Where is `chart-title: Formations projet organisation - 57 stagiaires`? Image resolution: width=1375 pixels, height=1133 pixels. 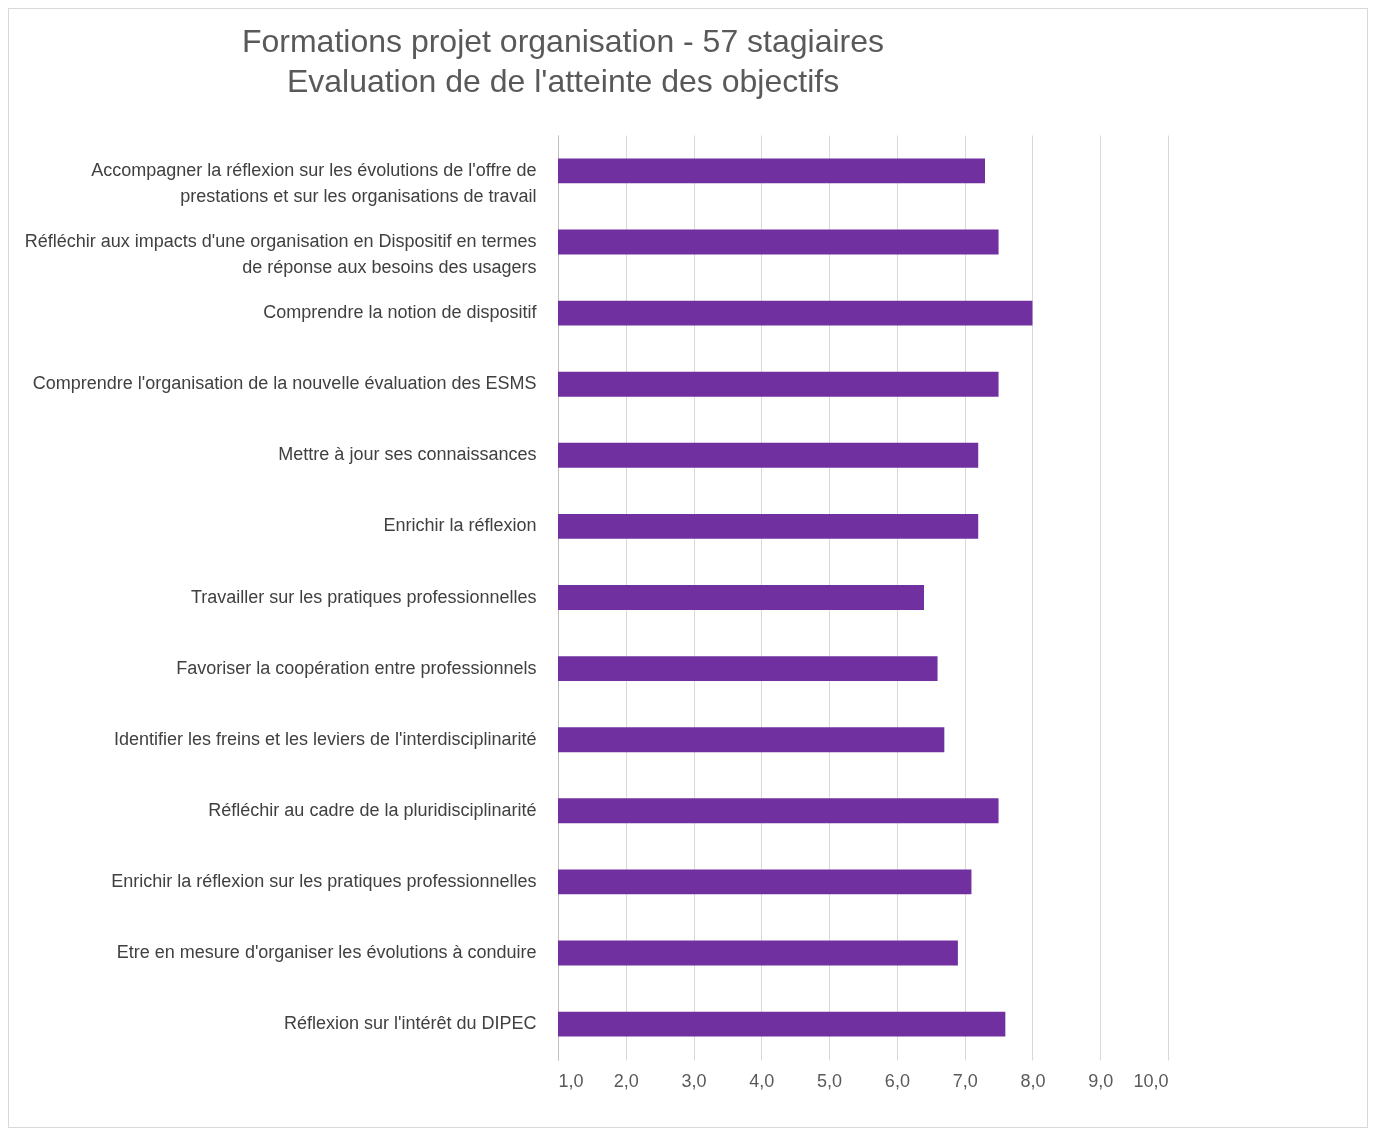
chart-title: Formations projet organisation - 57 stagiaires is located at coordinates (563, 41).